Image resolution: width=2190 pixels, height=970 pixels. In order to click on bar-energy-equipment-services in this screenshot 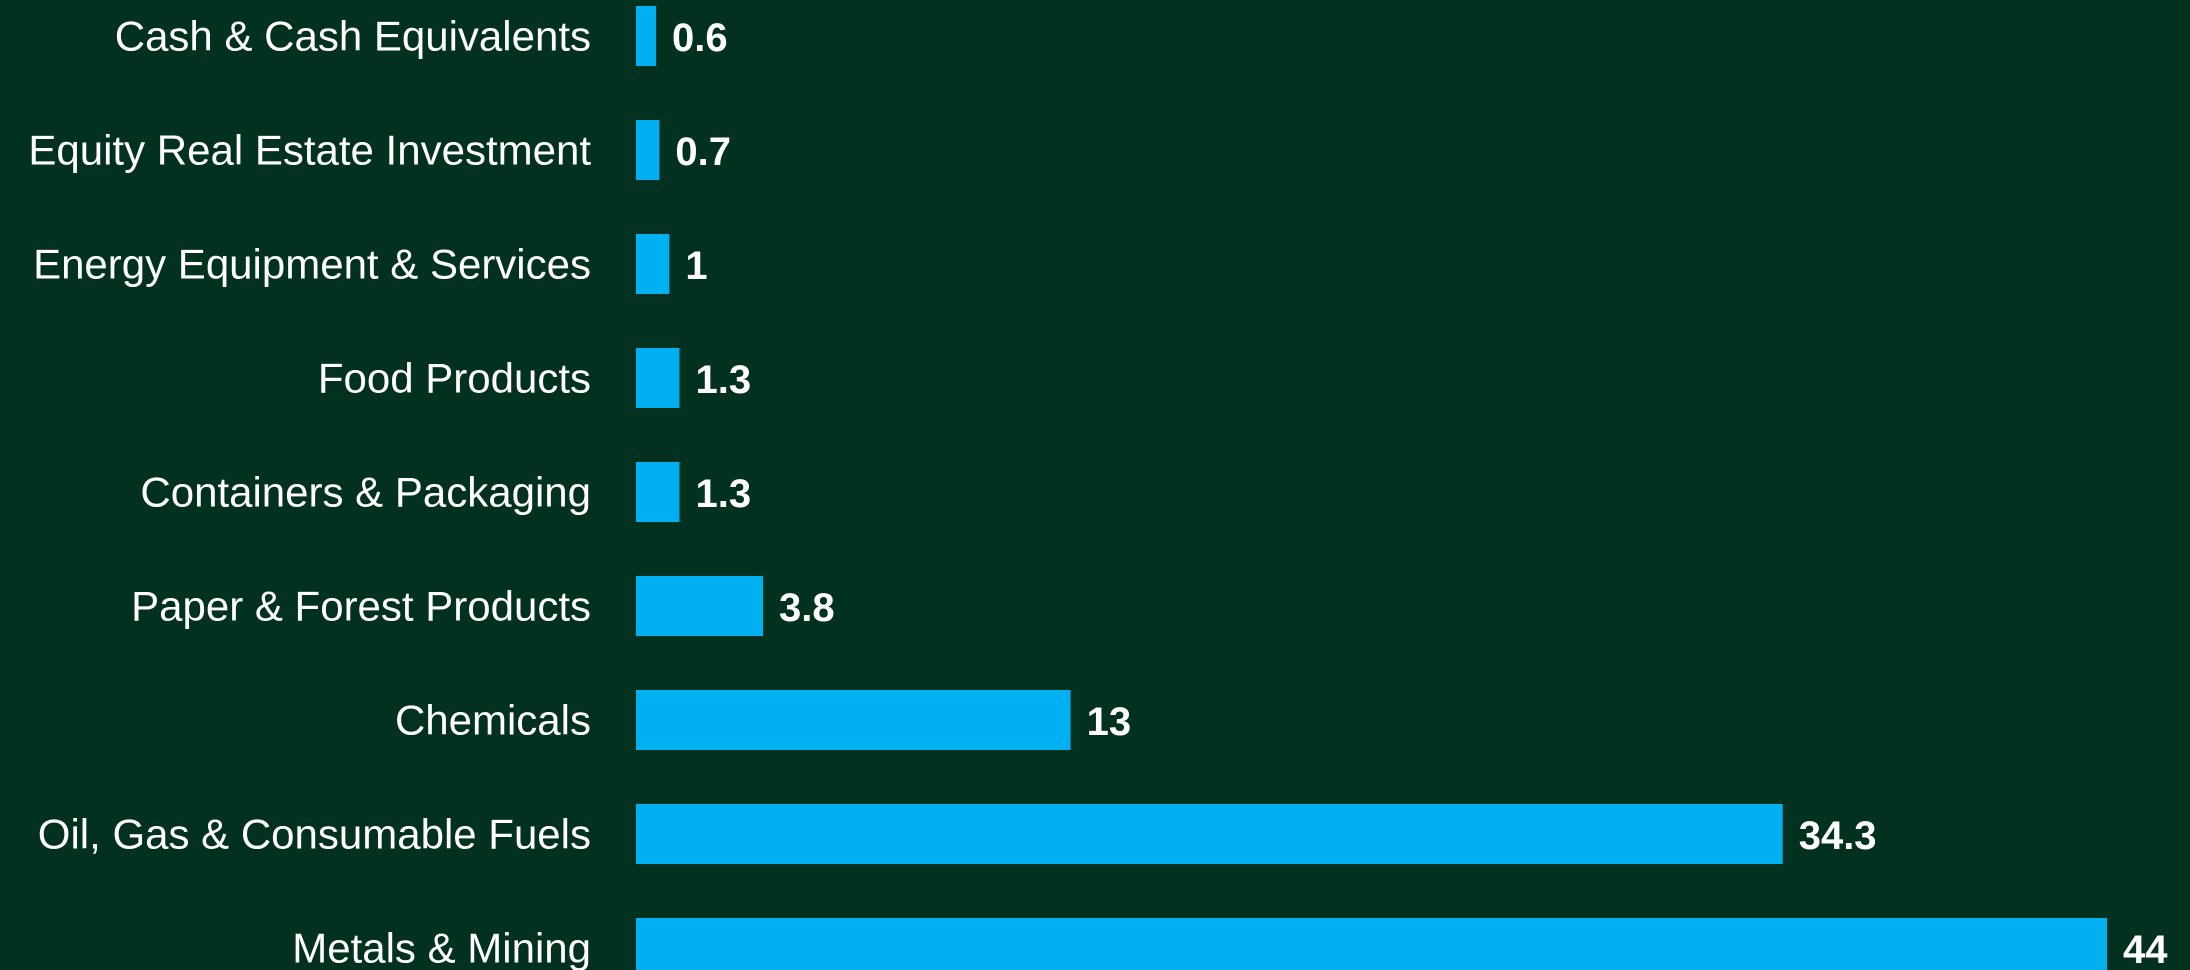, I will do `click(653, 264)`.